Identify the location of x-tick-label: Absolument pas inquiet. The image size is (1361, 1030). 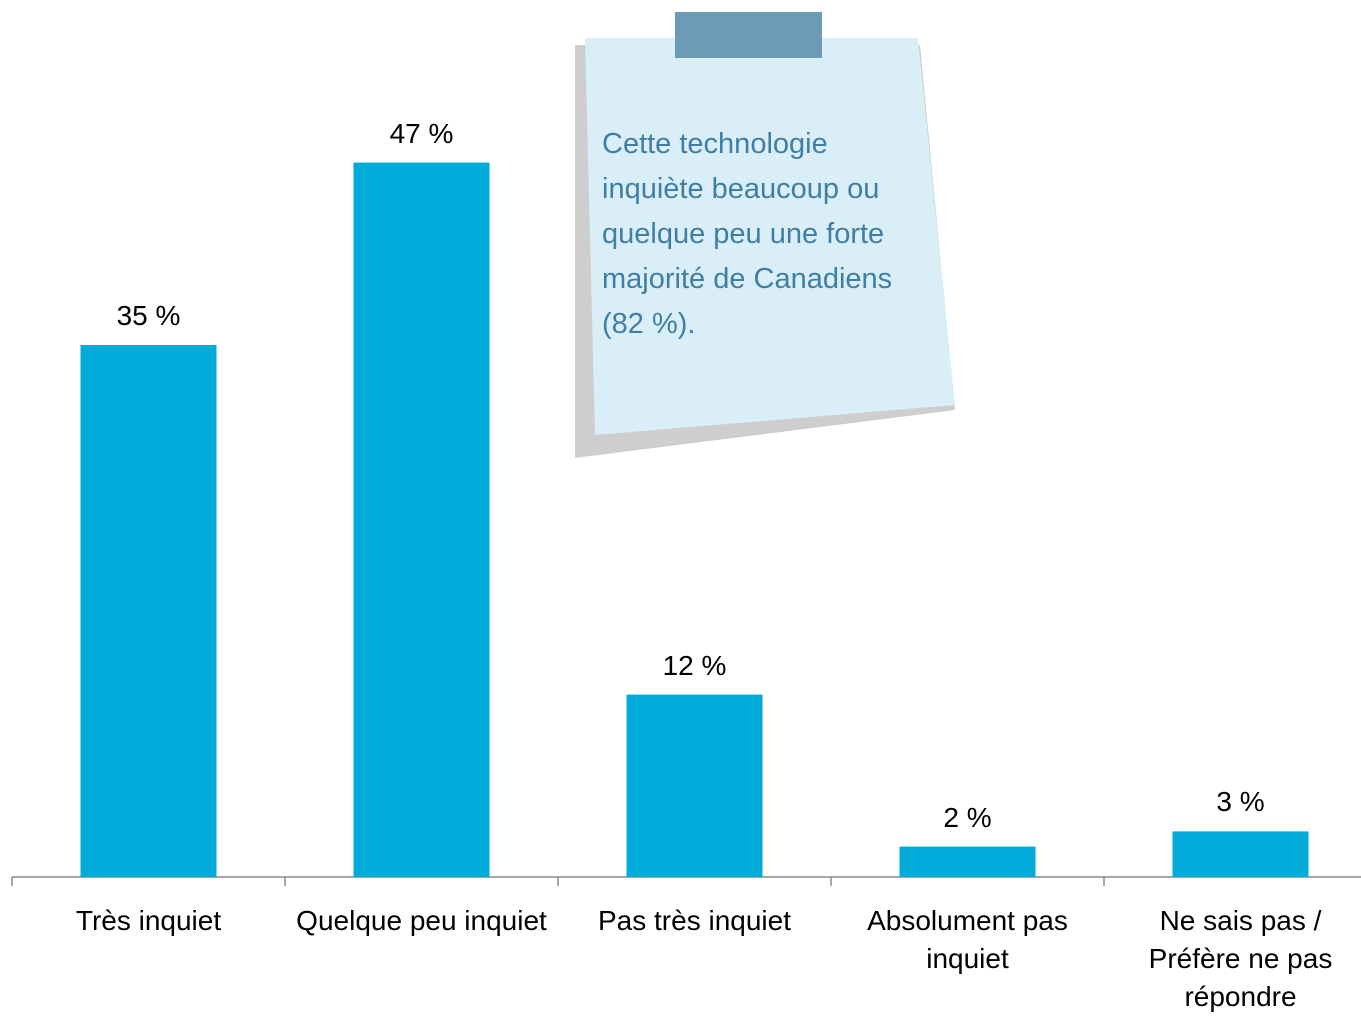
(967, 939).